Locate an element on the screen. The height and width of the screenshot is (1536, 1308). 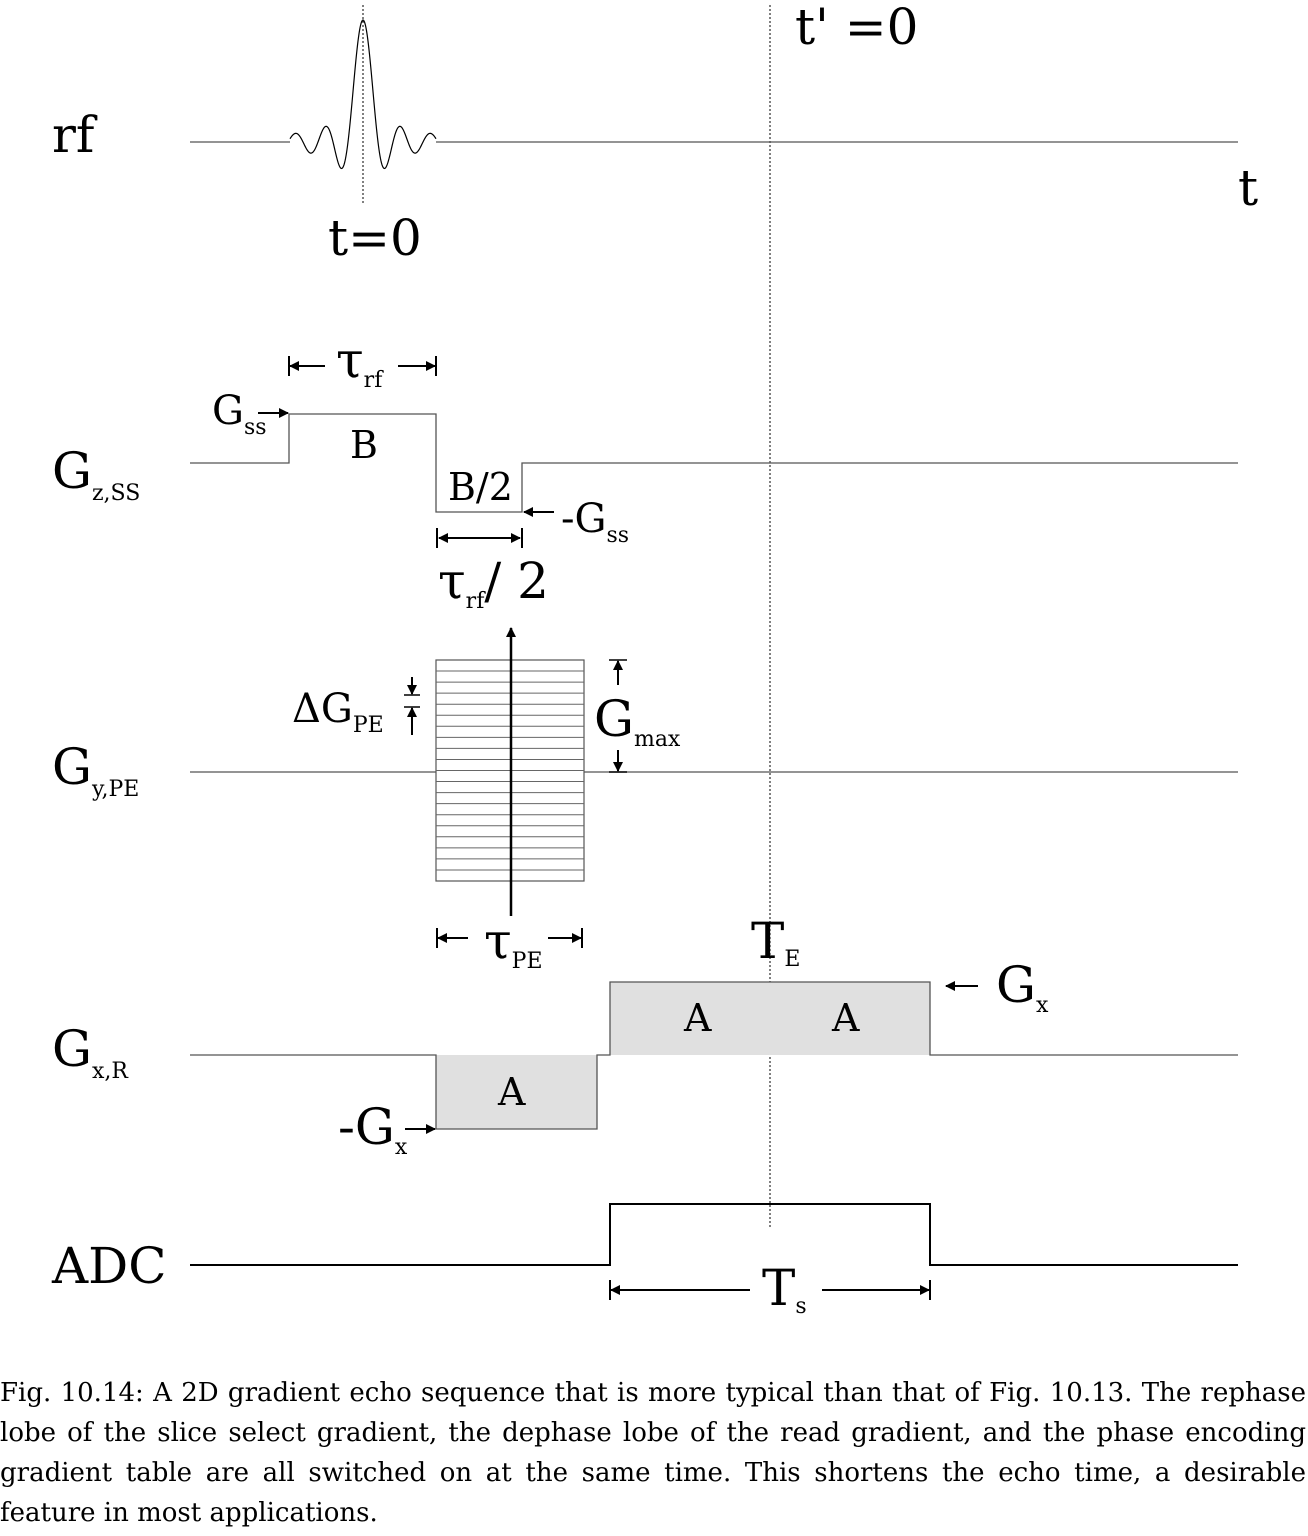
dephase-lobe is located at coordinates (516, 1092).